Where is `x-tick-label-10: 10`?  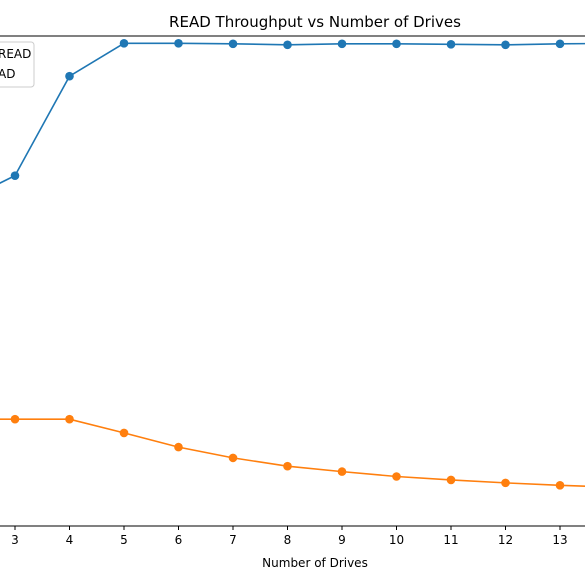 x-tick-label-10: 10 is located at coordinates (396, 540).